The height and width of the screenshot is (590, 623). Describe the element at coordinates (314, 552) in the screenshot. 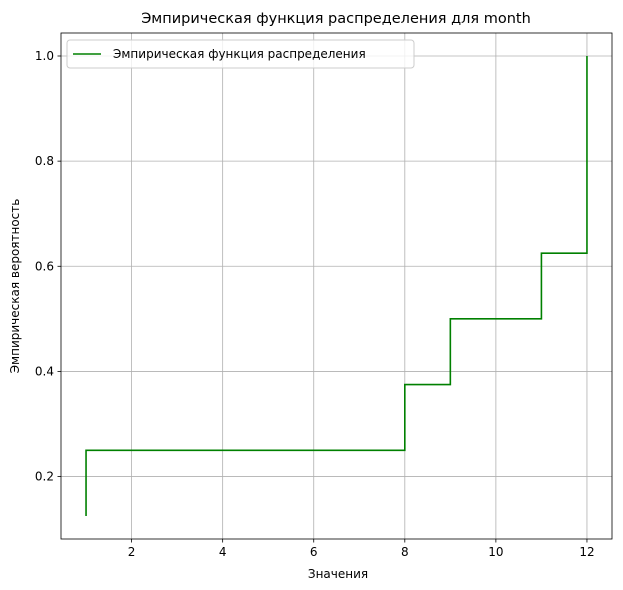

I see `x-tick-label: 6` at that location.